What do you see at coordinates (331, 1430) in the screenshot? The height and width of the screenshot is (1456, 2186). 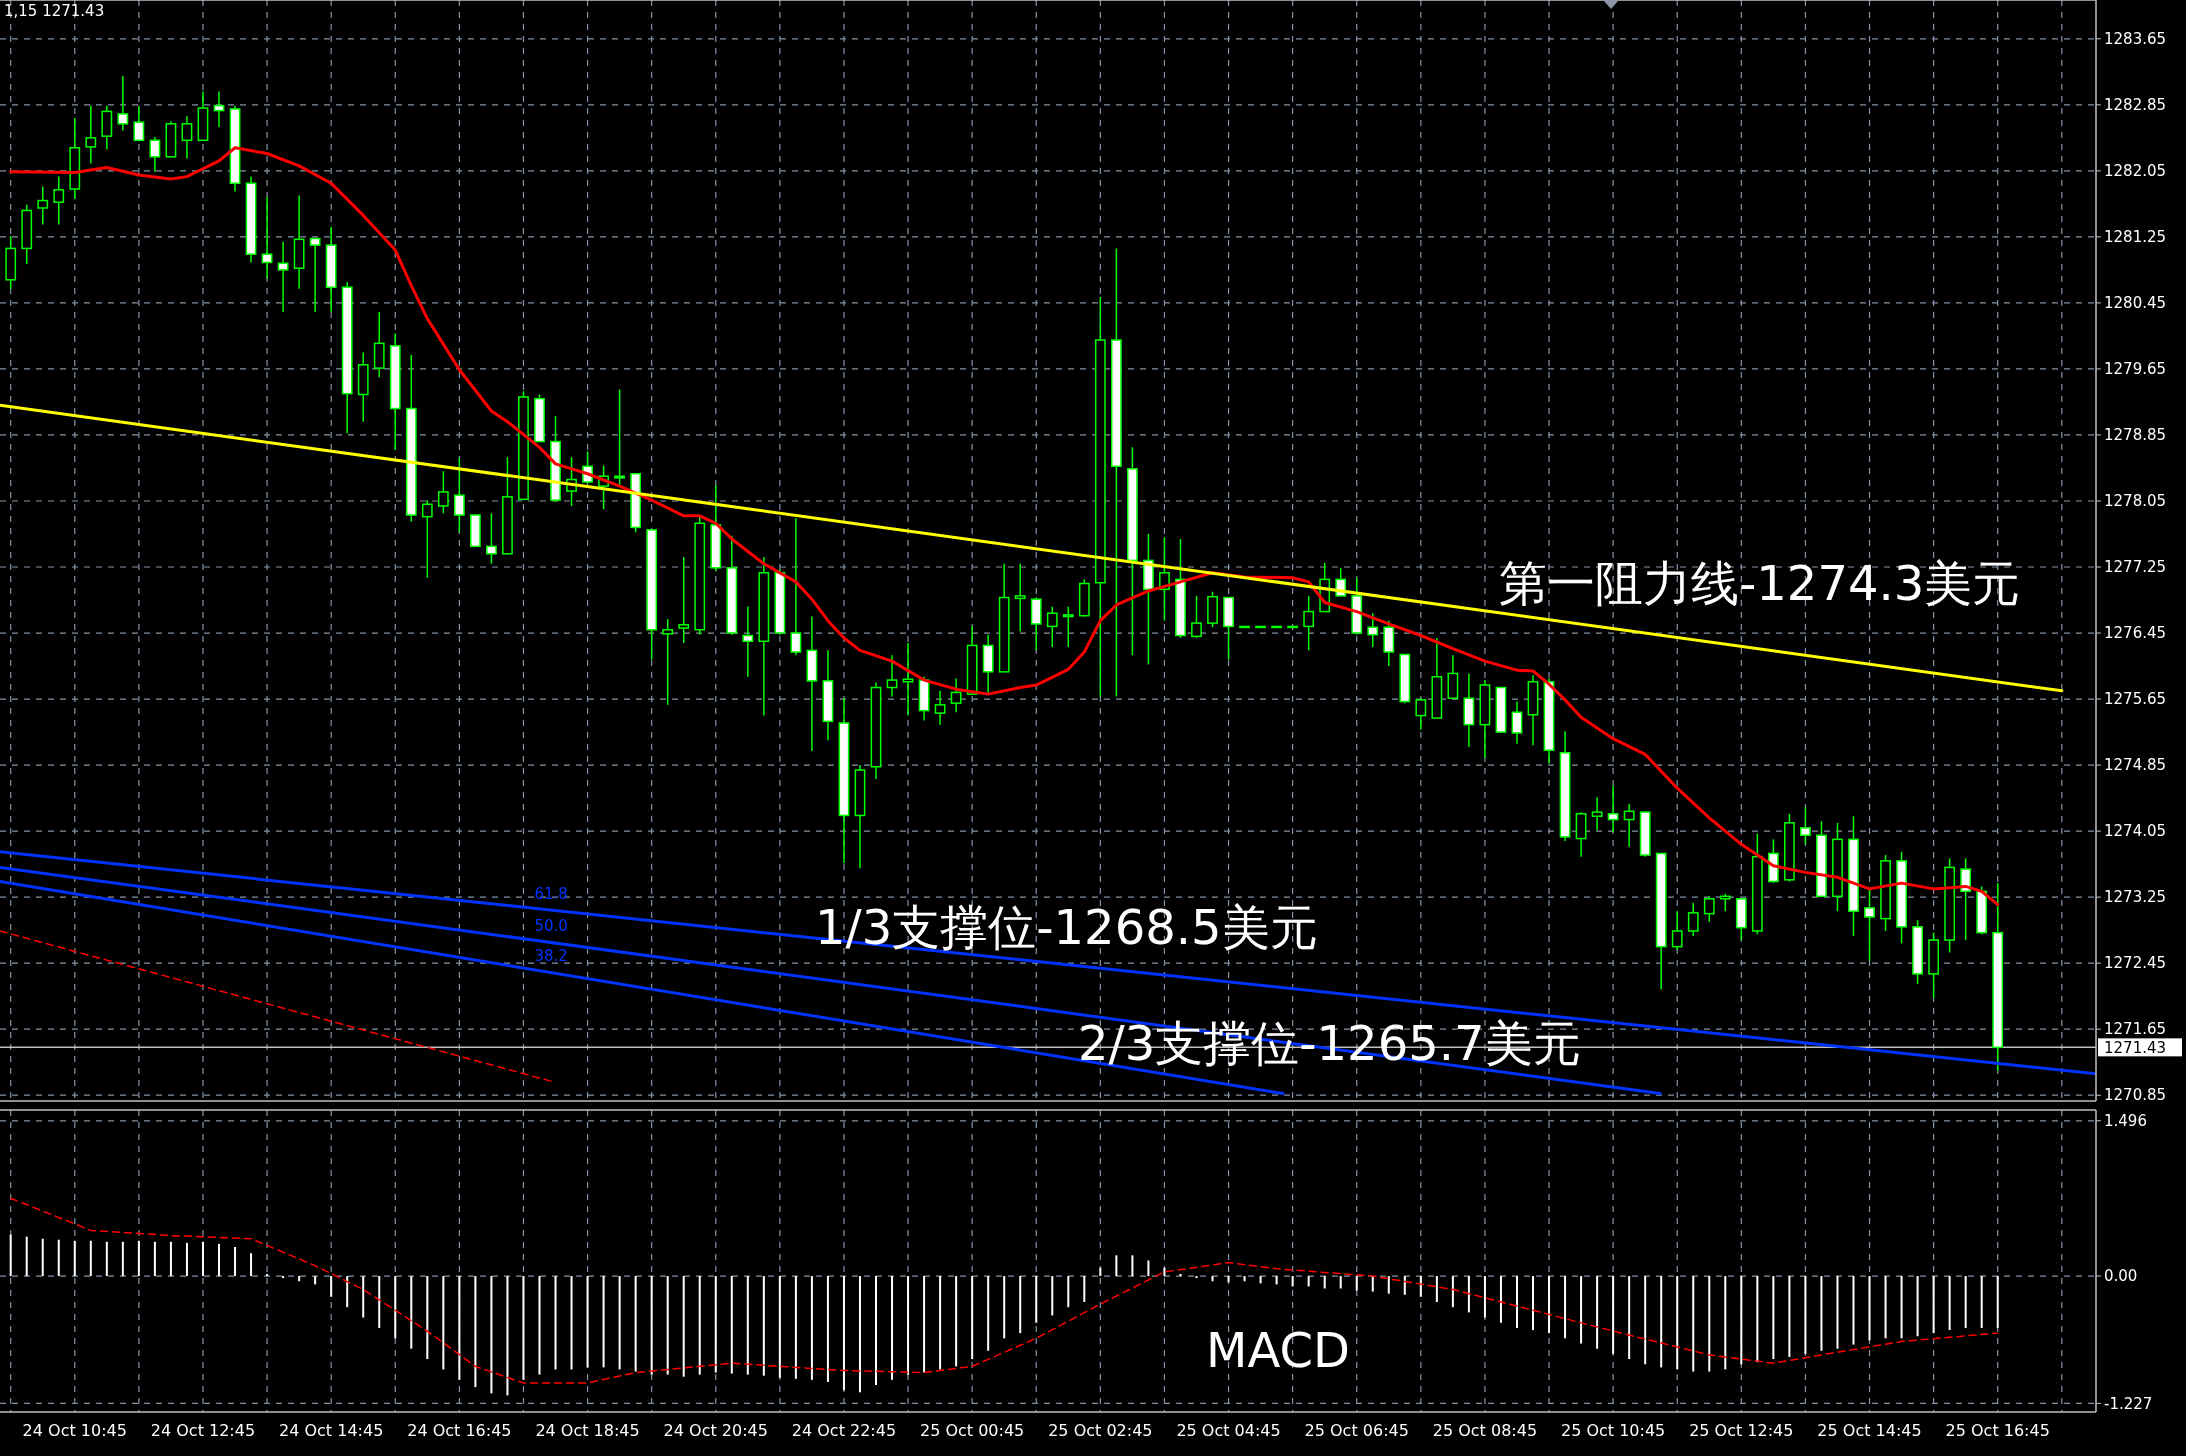 I see `x-tick-label: 24 Oct 14:45` at bounding box center [331, 1430].